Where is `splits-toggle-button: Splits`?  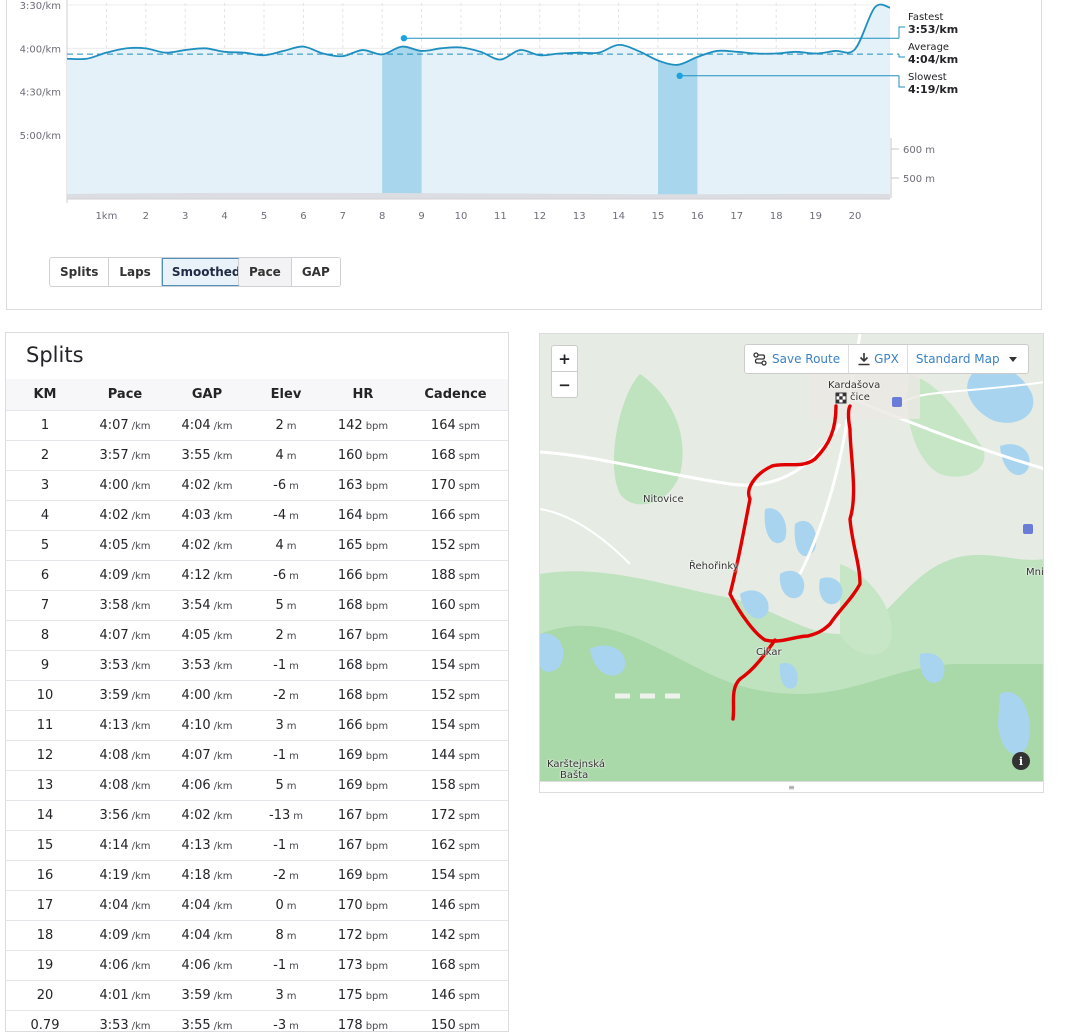
splits-toggle-button: Splits is located at coordinates (80, 272).